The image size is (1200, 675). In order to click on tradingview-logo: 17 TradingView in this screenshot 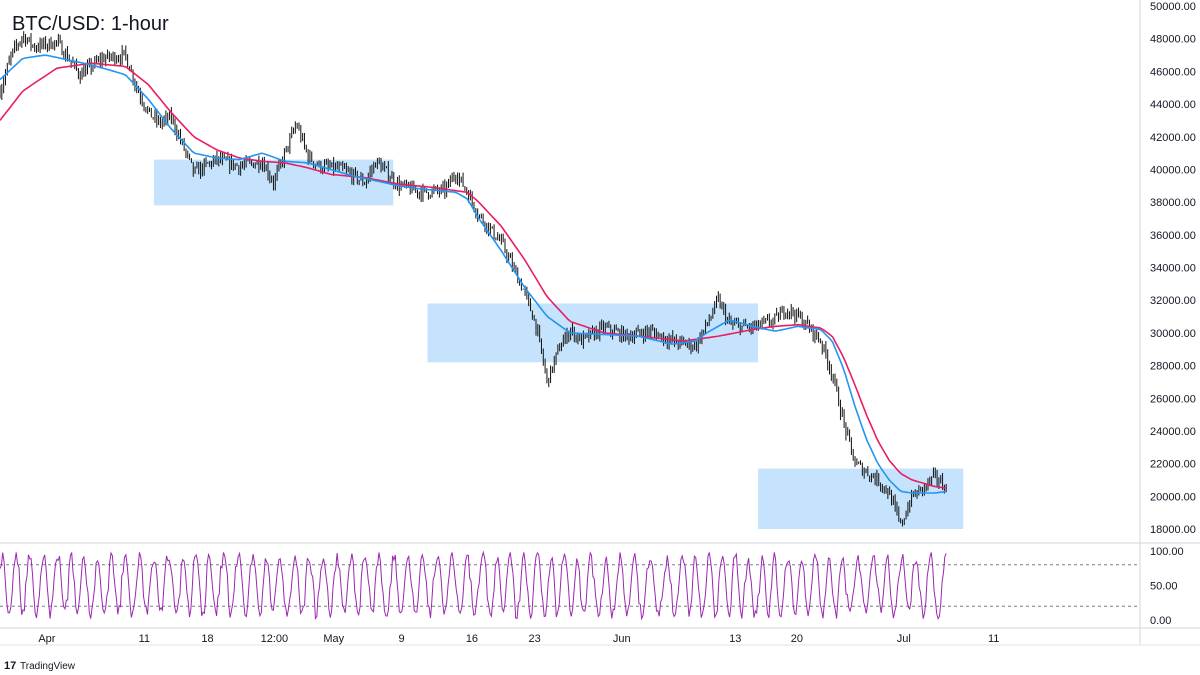, I will do `click(40, 666)`.